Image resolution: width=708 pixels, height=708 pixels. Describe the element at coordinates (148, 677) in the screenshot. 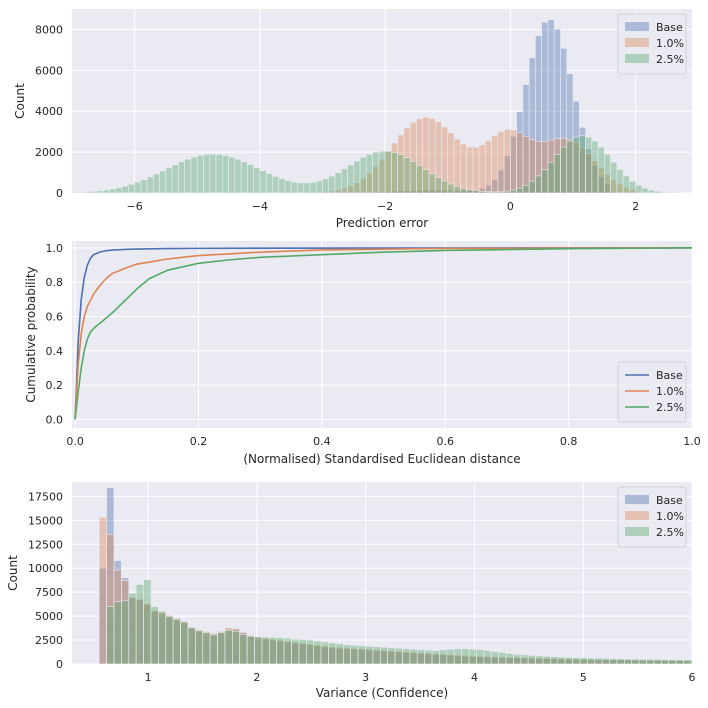

I see `x-tick-label: 1` at that location.